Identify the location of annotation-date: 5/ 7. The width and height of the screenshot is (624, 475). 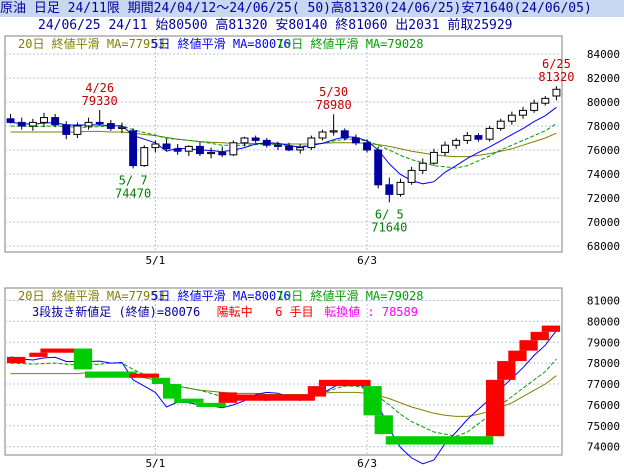
(133, 180).